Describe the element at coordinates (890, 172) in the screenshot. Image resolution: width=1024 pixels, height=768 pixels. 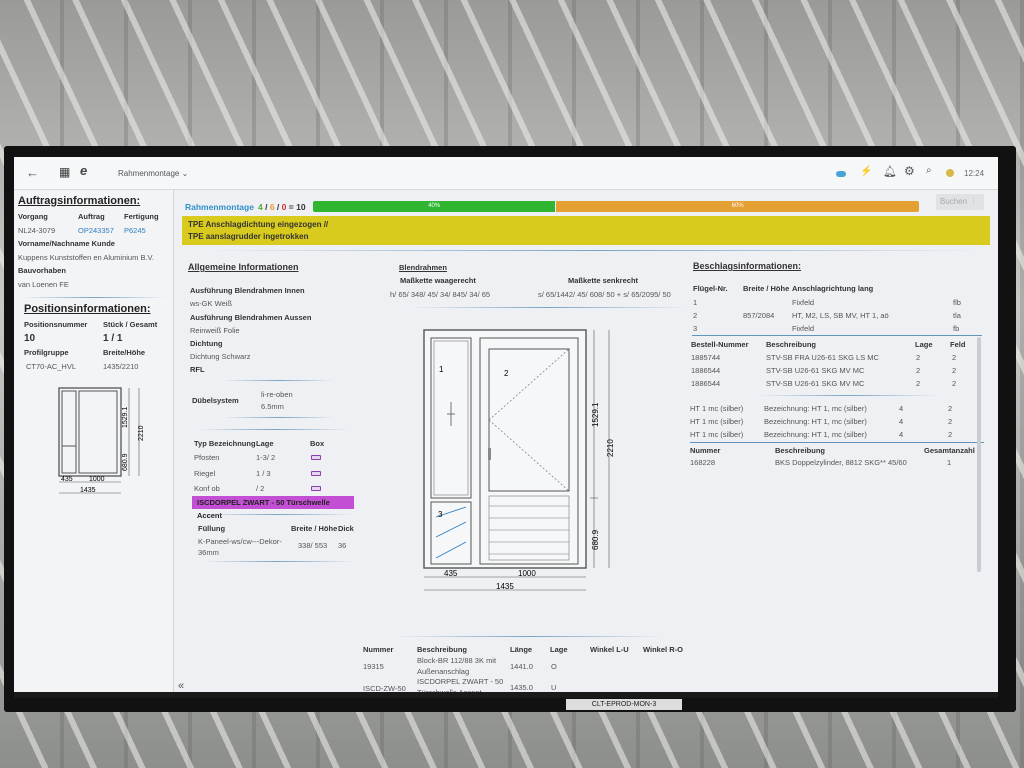
I see `bell-icon: 🔔︎` at that location.